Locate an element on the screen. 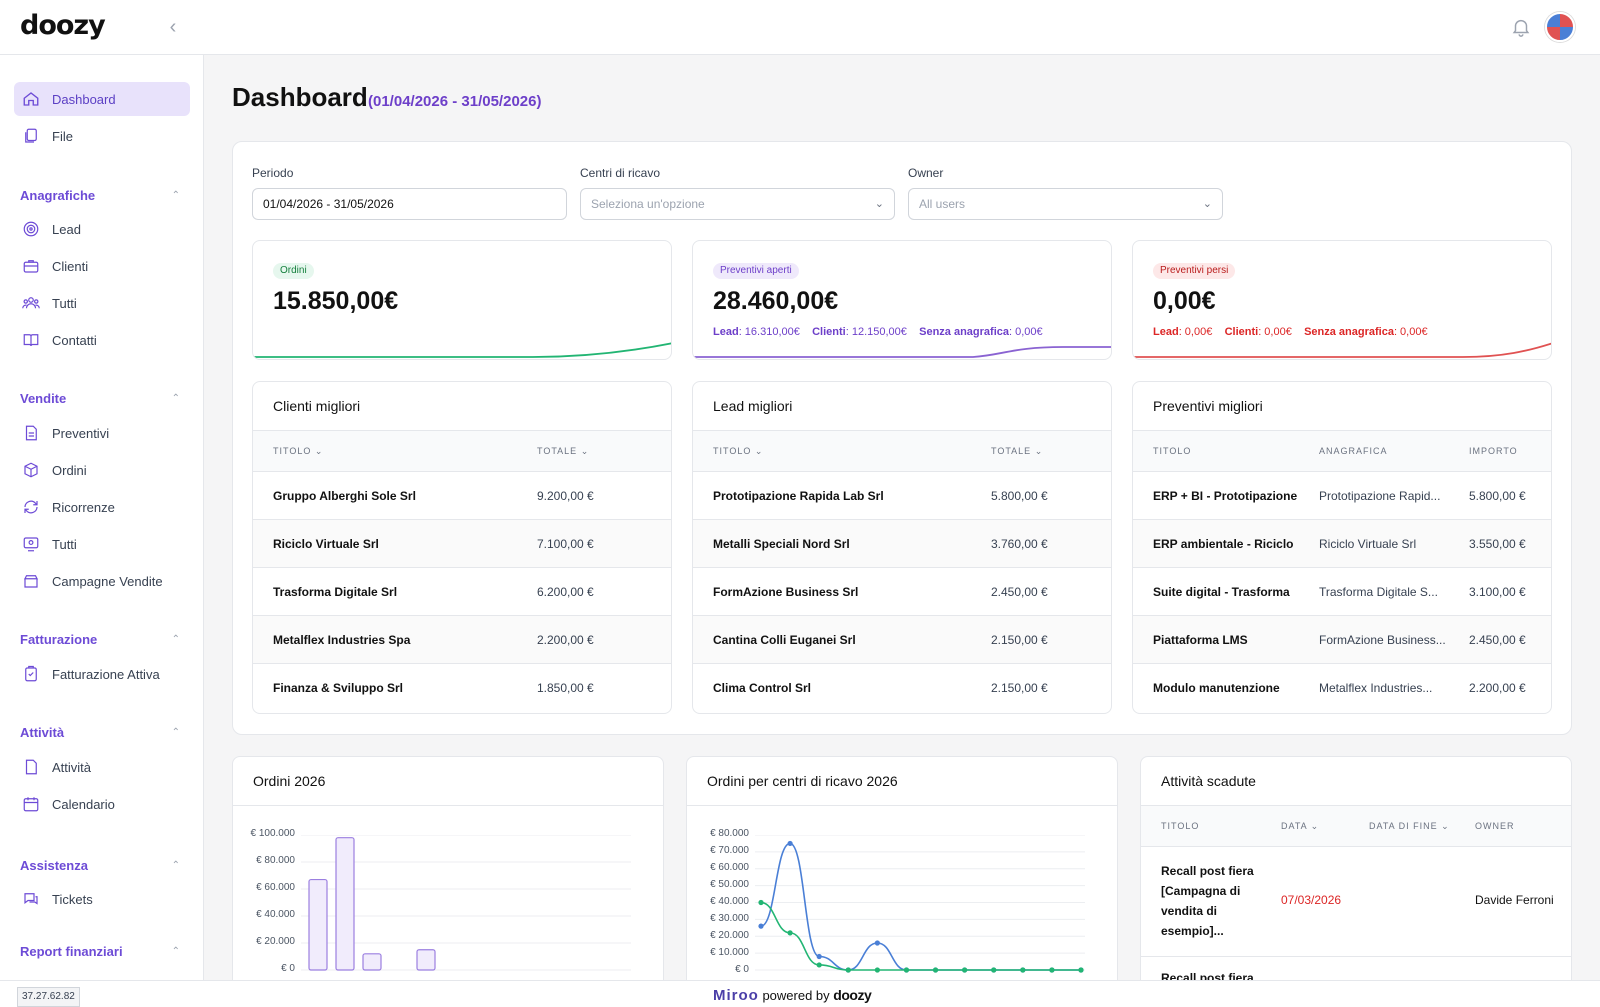 The height and width of the screenshot is (1007, 1600). clienti-label: Clienti is located at coordinates (1241, 332).